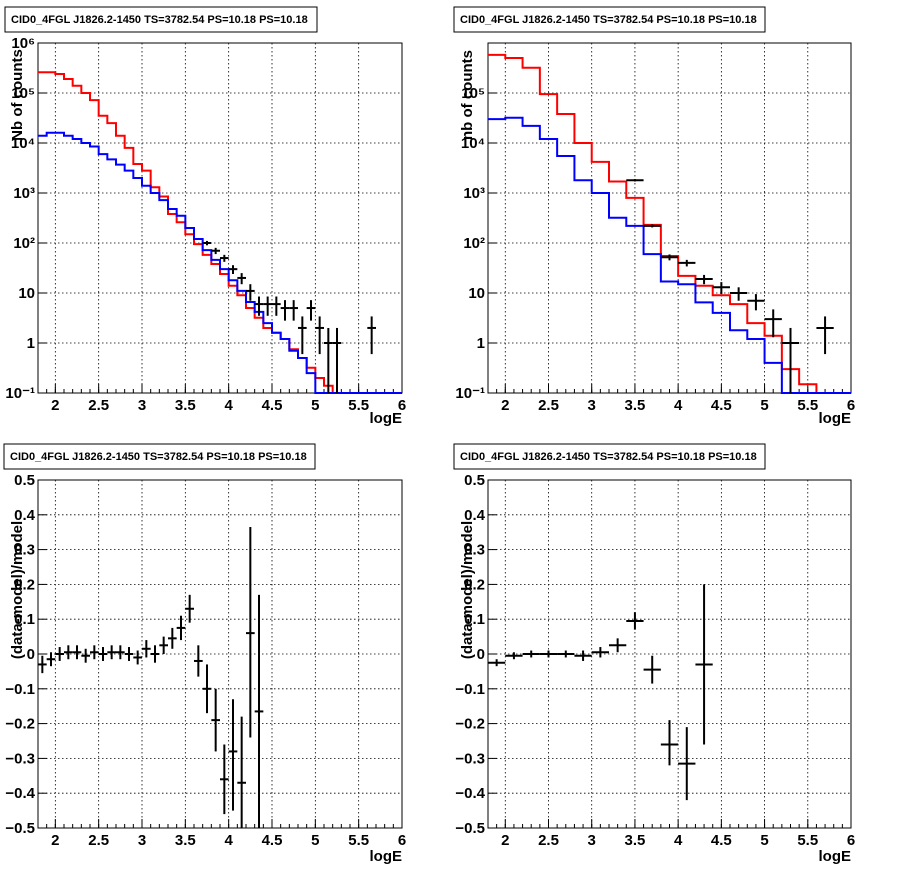 The width and height of the screenshot is (898, 875). I want to click on y-tick-label: 10, so click(26, 293).